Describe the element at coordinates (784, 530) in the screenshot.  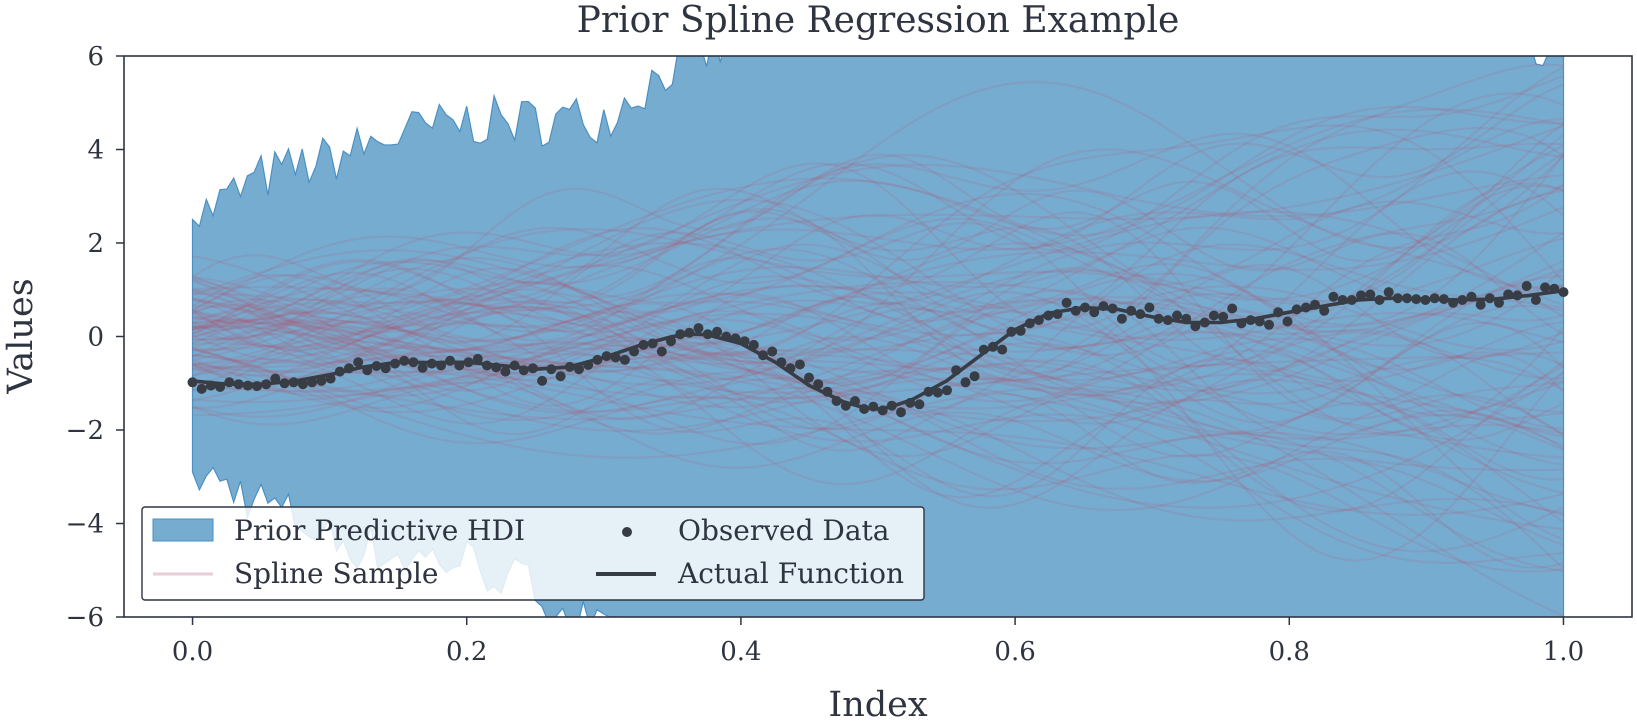
I see `legend-observed-label: Observed Data` at that location.